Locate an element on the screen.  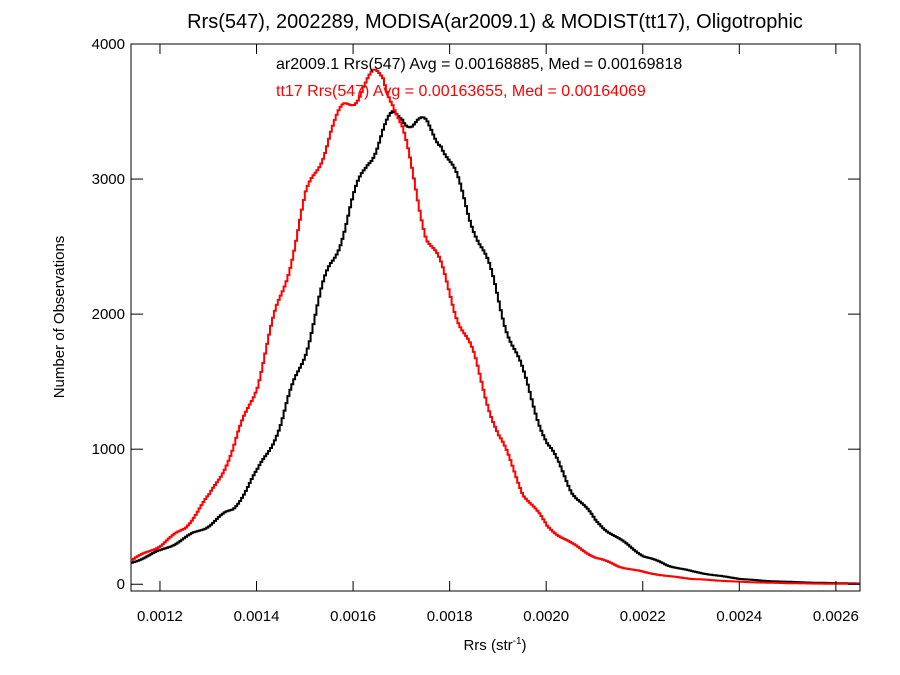
x-tick-label: 0.0018 is located at coordinates (450, 616).